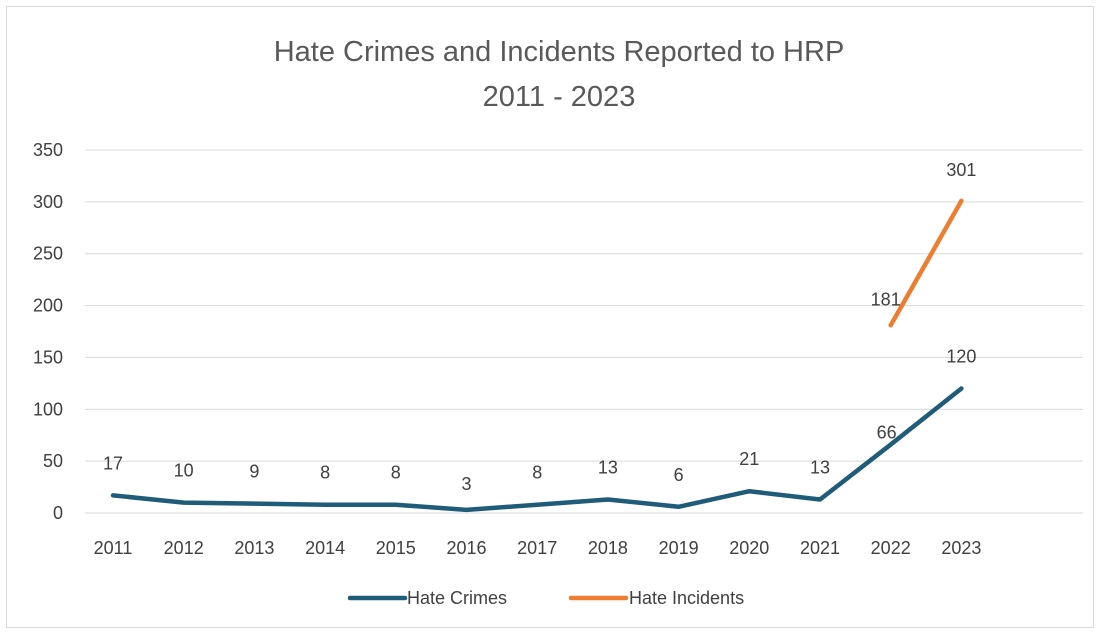 The image size is (1103, 633). I want to click on series-line, so click(926, 263).